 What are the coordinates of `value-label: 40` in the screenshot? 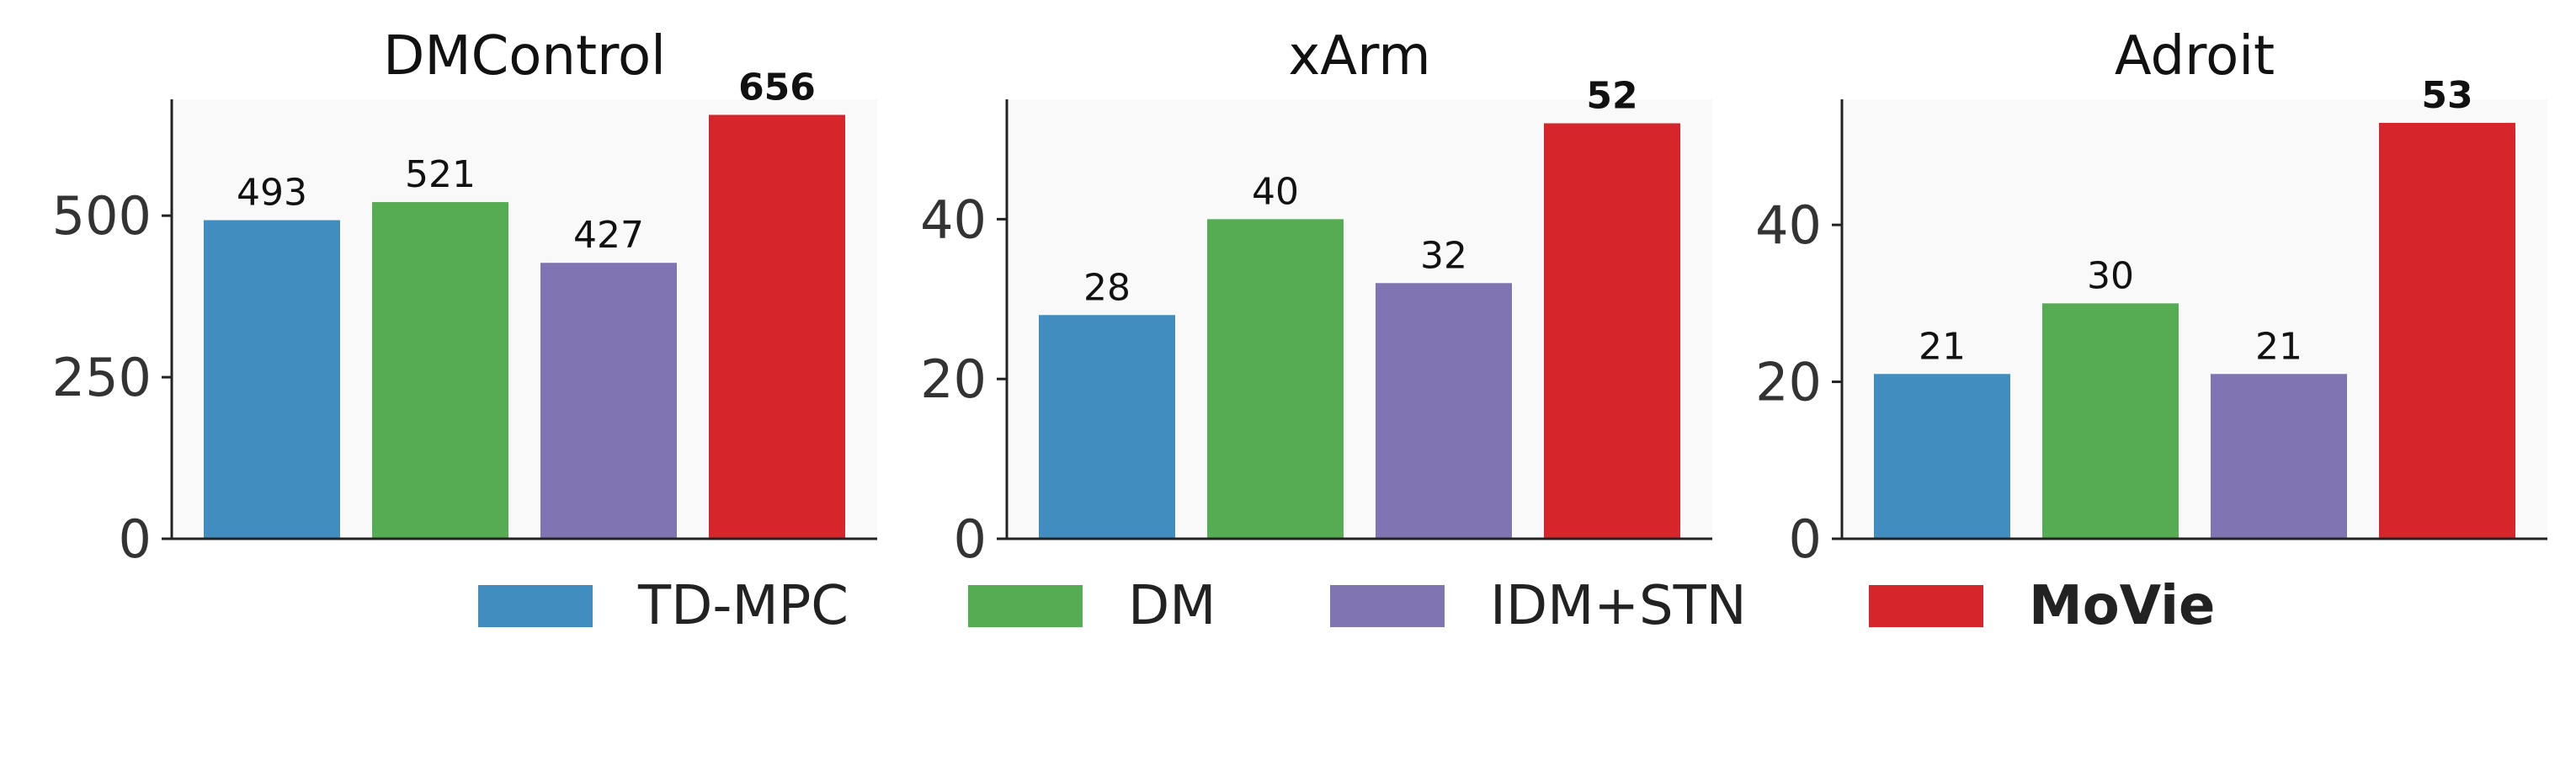 It's located at (1275, 191).